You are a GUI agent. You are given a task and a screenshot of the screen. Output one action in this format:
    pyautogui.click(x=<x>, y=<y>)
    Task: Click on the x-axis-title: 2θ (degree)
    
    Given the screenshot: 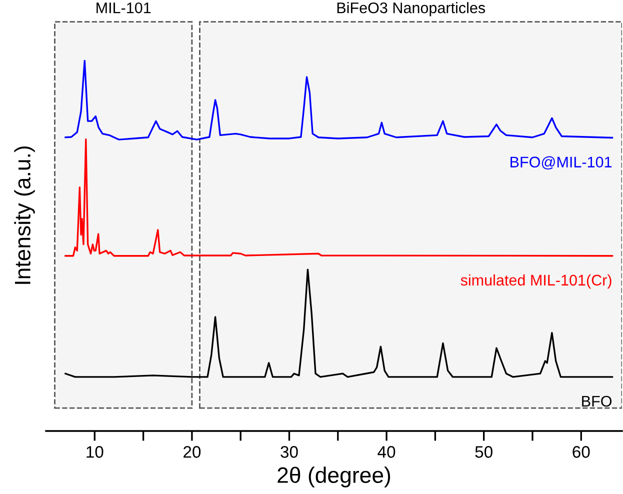 What is the action you would take?
    pyautogui.click(x=334, y=477)
    